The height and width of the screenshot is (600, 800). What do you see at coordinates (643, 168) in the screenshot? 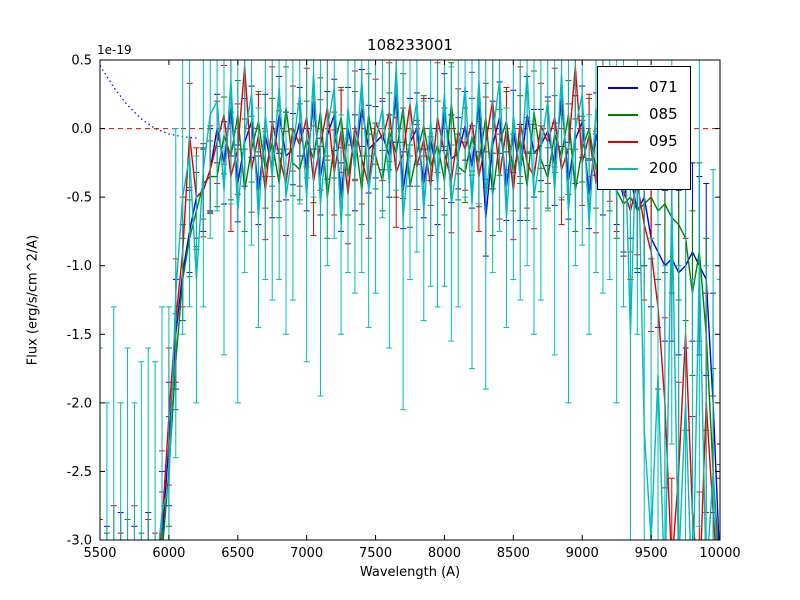
I see `legend-item-200: 200` at bounding box center [643, 168].